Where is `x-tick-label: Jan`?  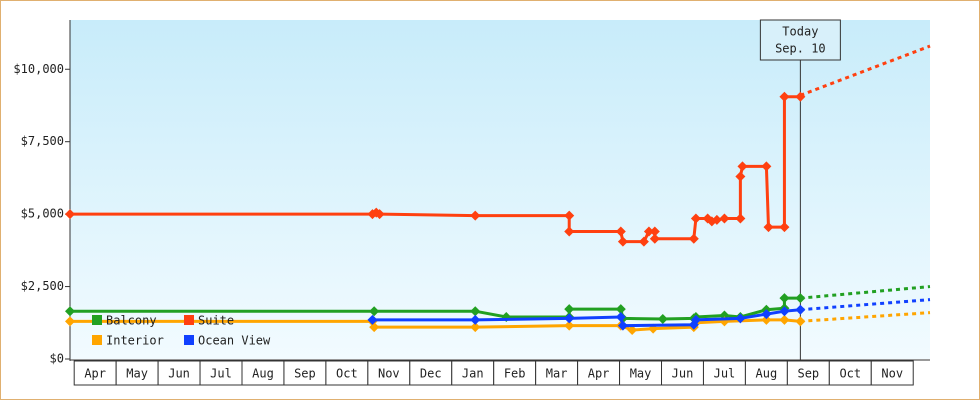 x-tick-label: Jan is located at coordinates (473, 374).